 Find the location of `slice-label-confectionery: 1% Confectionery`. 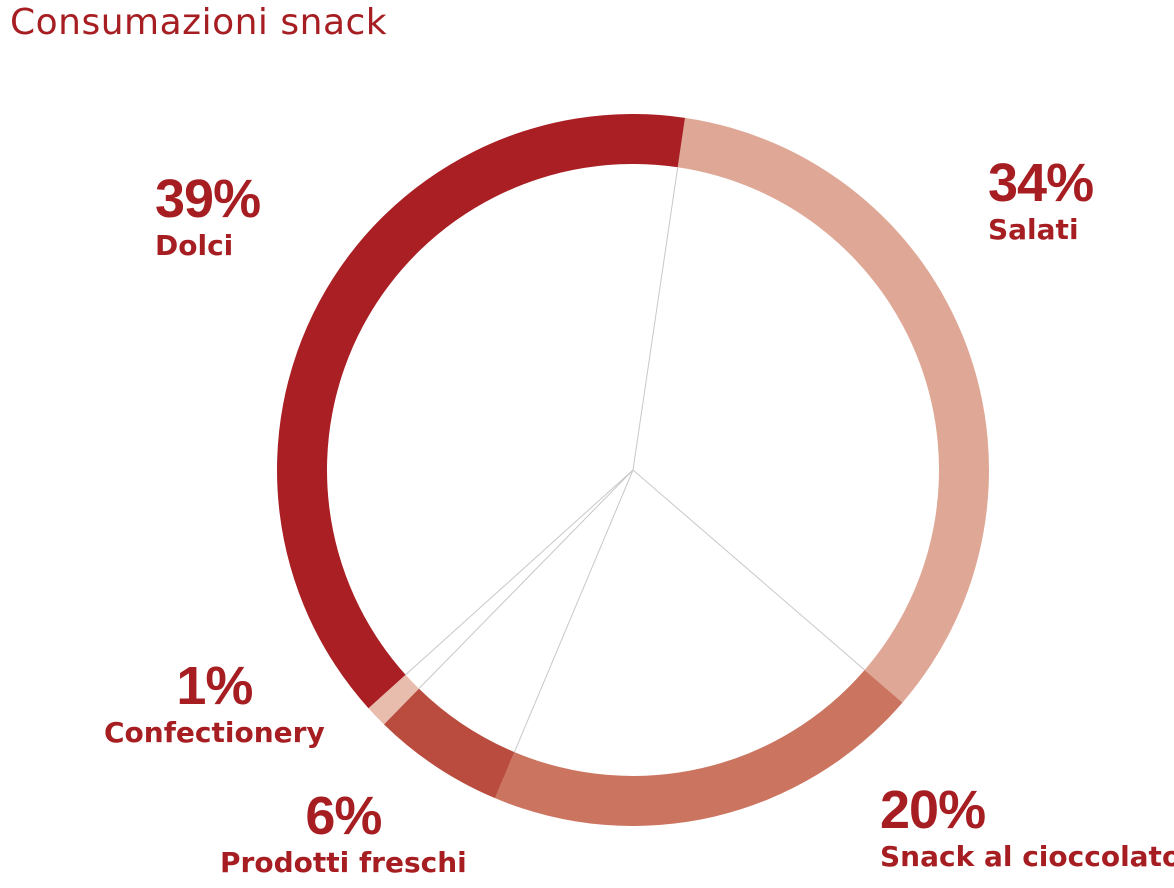

slice-label-confectionery: 1% Confectionery is located at coordinates (214, 703).